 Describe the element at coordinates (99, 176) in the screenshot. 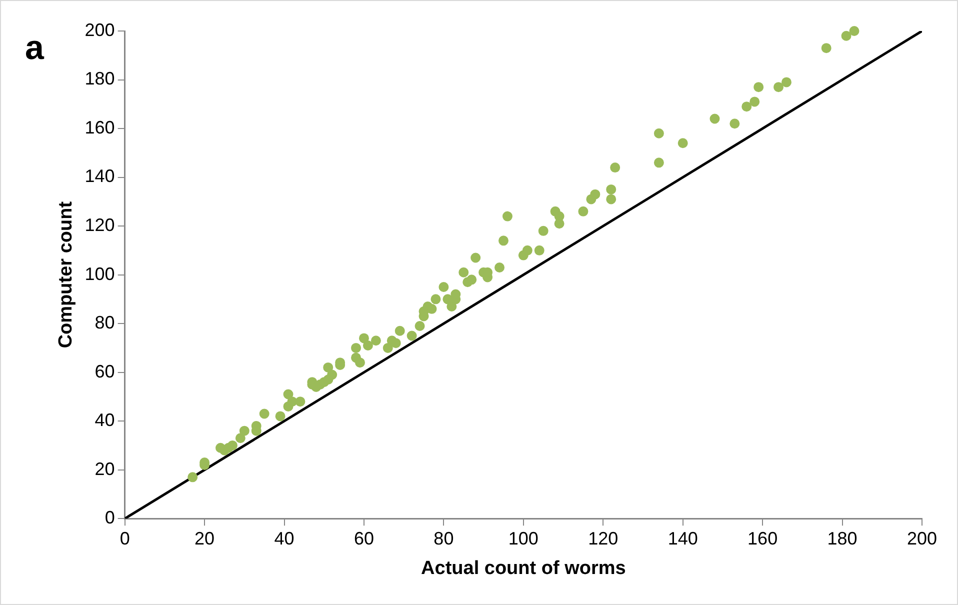

I see `y-tick-label: 140` at that location.